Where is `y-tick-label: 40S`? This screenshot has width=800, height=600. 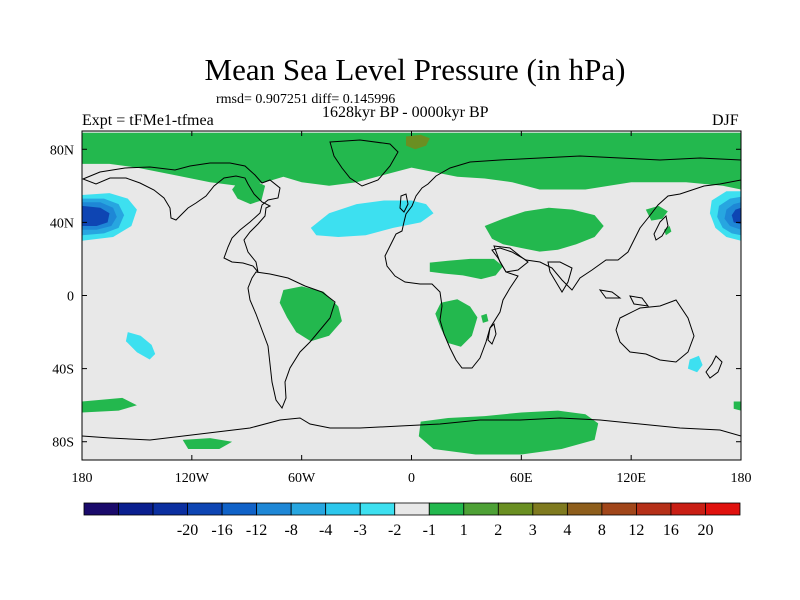 y-tick-label: 40S is located at coordinates (63, 370).